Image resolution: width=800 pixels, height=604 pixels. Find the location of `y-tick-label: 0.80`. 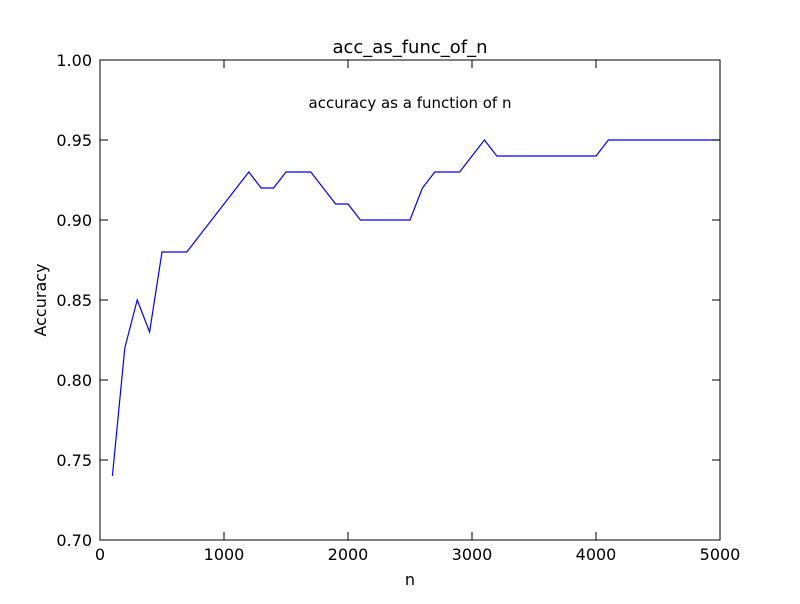

y-tick-label: 0.80 is located at coordinates (74, 380).